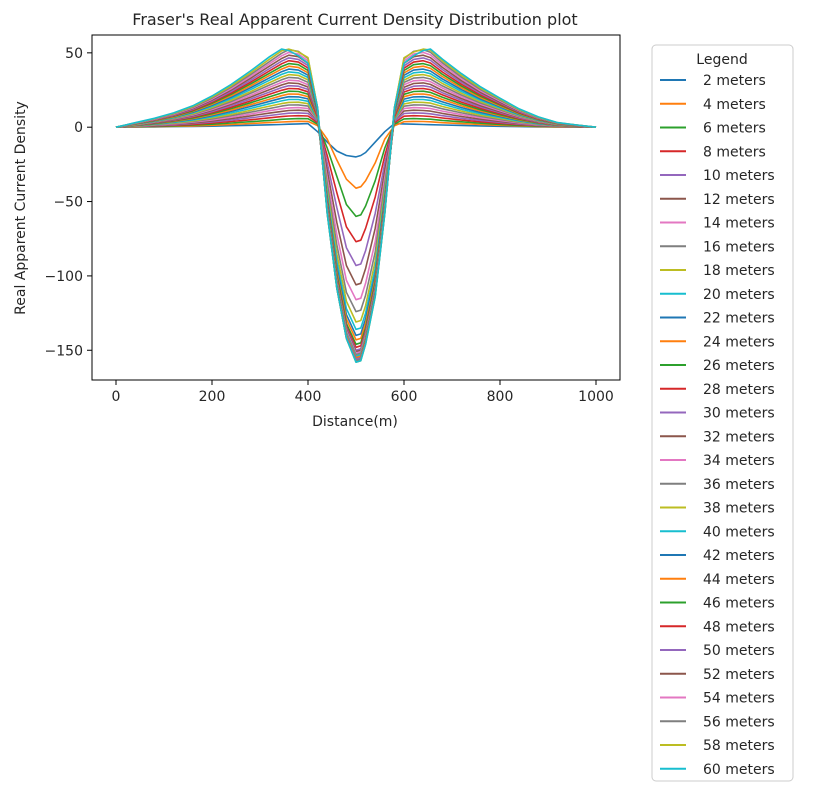 This screenshot has height=788, width=836. I want to click on legend-label: 40 meters, so click(739, 532).